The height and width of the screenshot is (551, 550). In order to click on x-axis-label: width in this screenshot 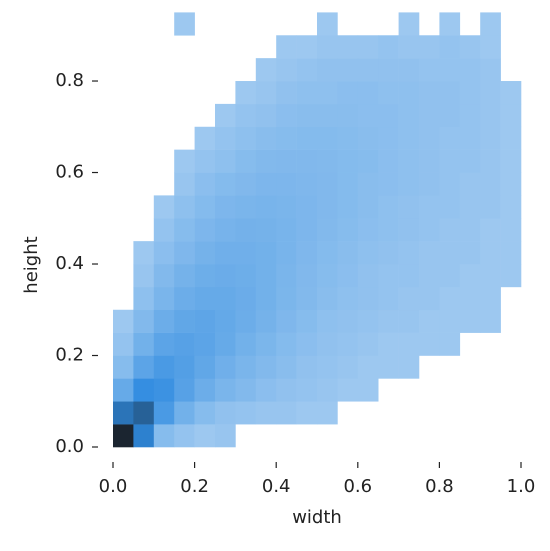, I will do `click(317, 517)`.